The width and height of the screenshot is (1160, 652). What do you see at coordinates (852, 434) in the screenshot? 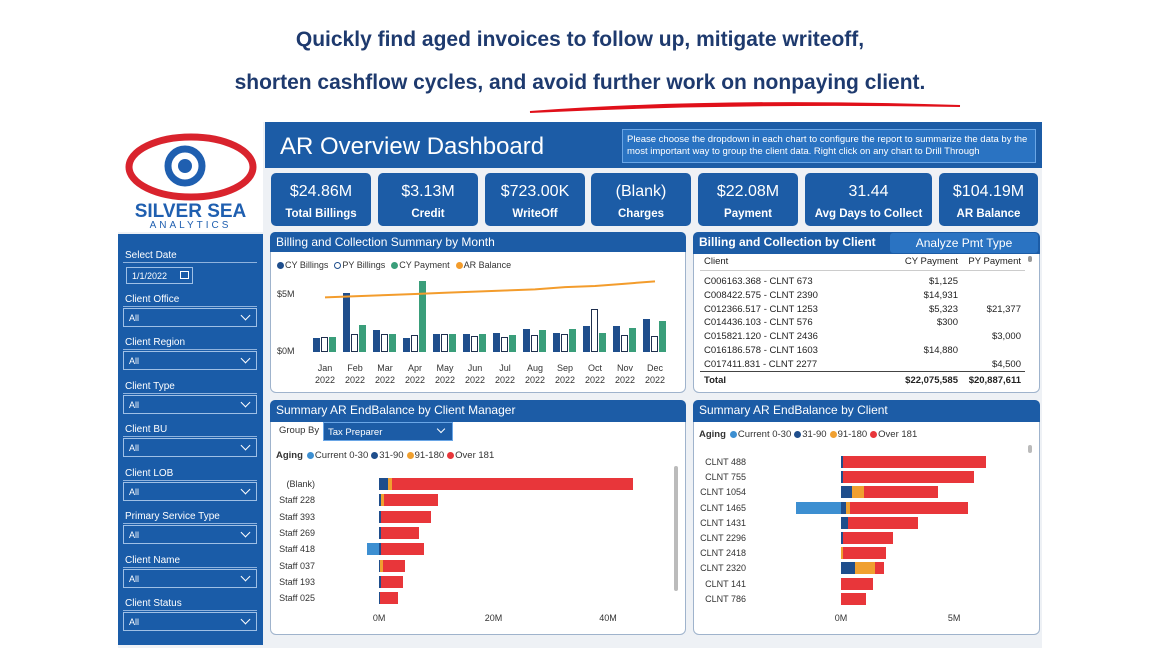
I see `legend-label: 91-180` at bounding box center [852, 434].